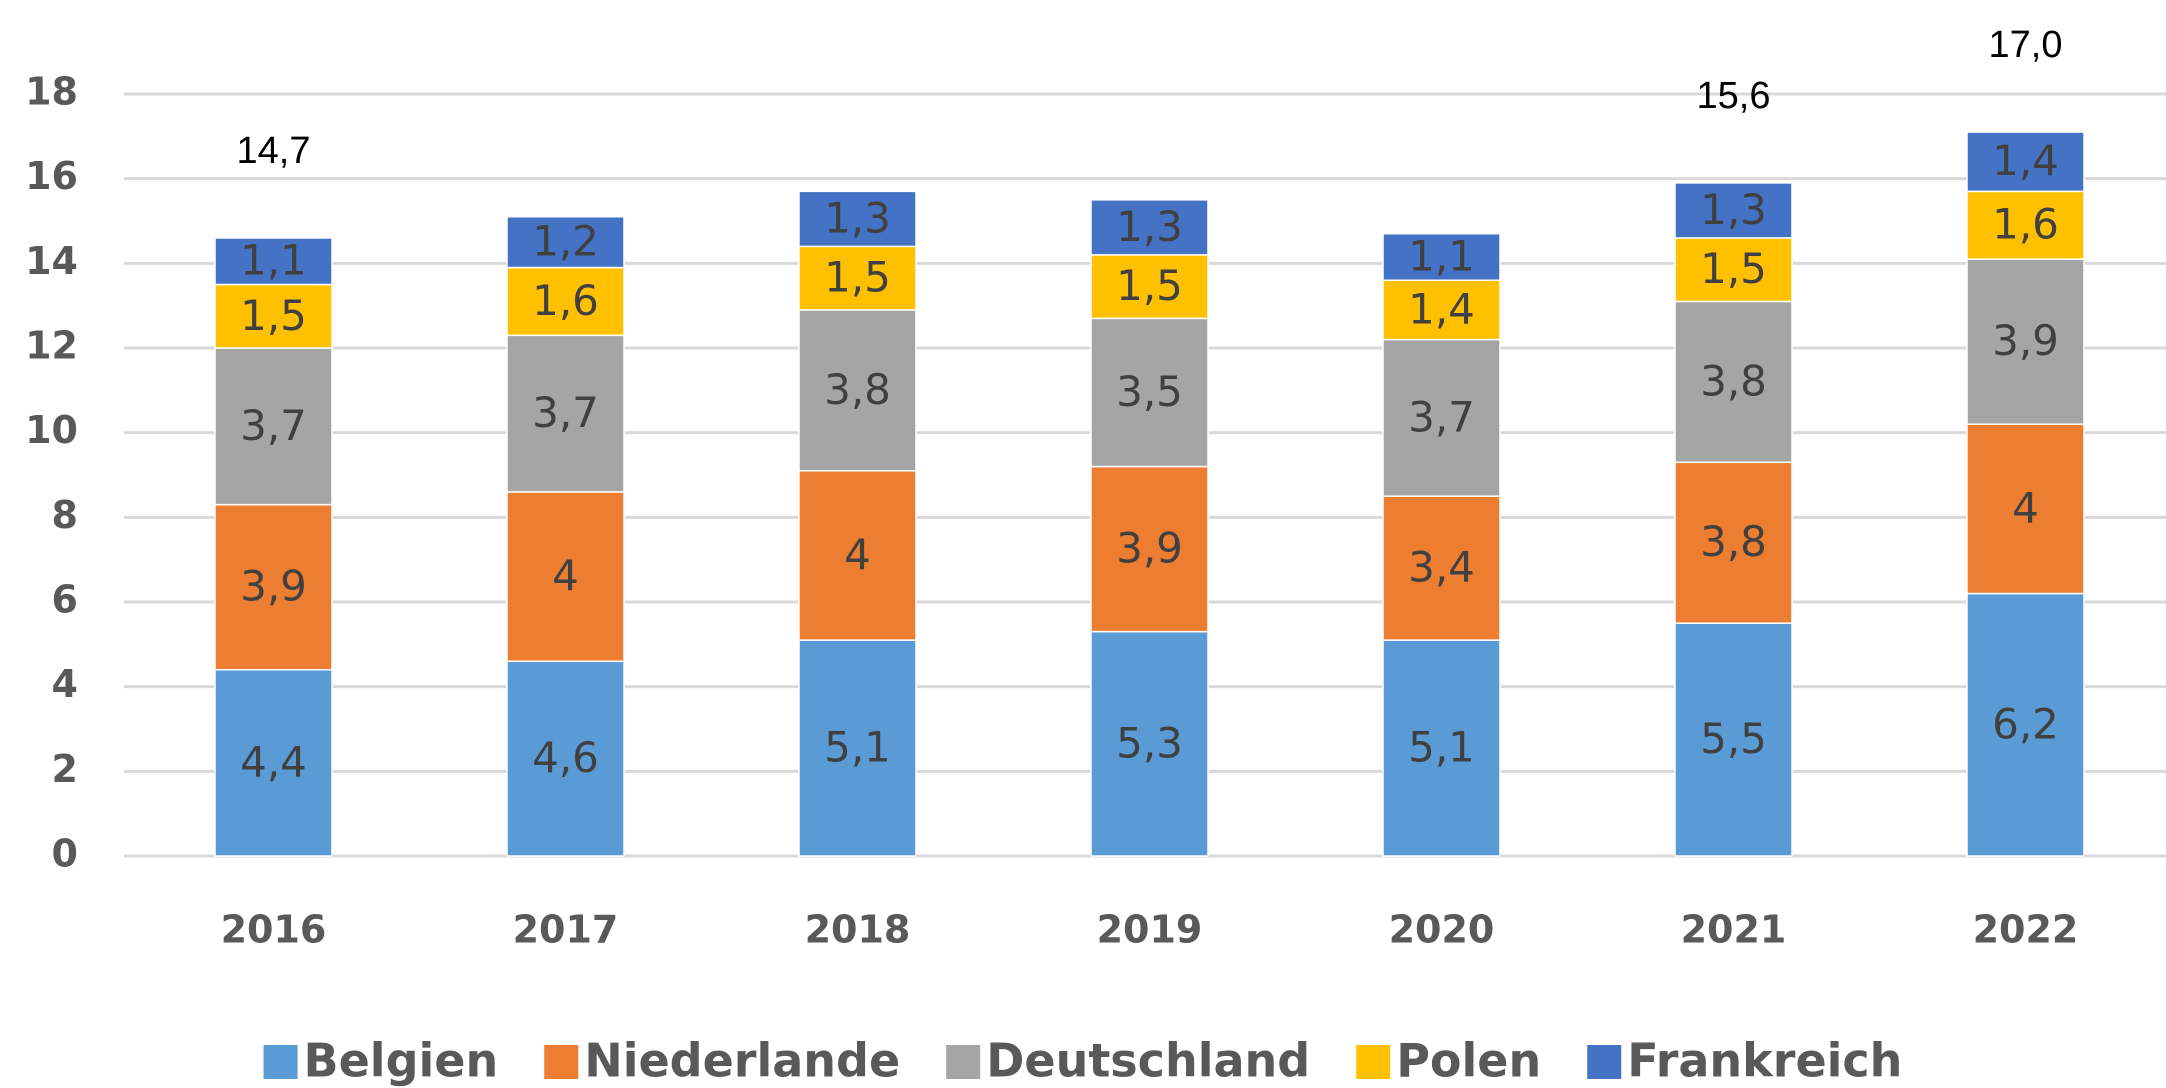 This screenshot has width=2166, height=1088. Describe the element at coordinates (51, 261) in the screenshot. I see `y-tick-label: 14` at that location.